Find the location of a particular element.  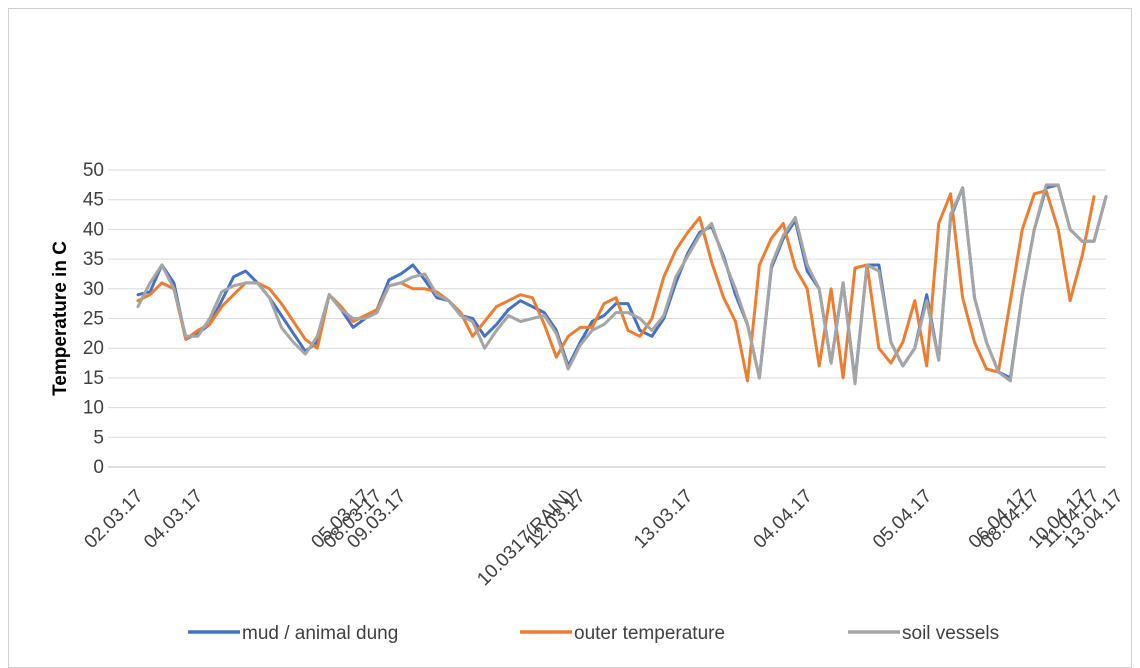

legend-label-soil-vessels: soil vessels is located at coordinates (950, 633).